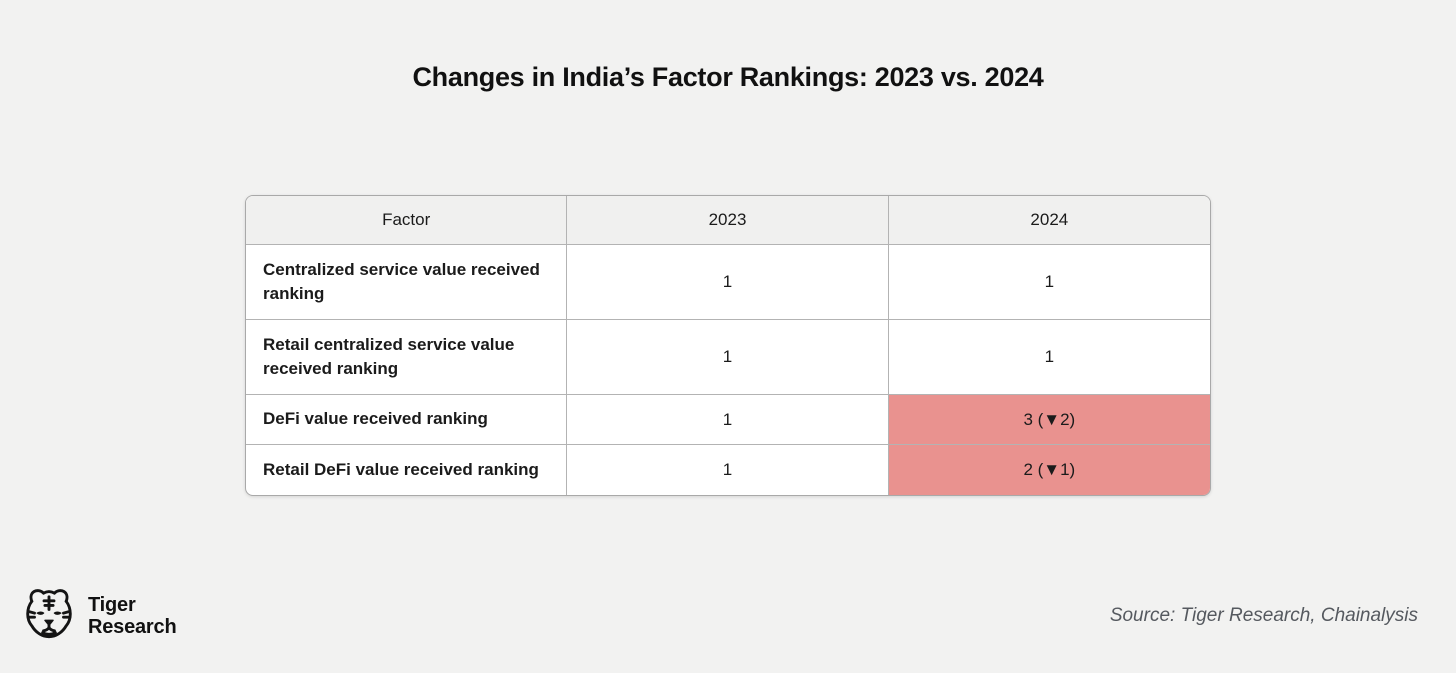 This screenshot has width=1456, height=673. Describe the element at coordinates (112, 604) in the screenshot. I see `logo-line1: Tiger` at that location.